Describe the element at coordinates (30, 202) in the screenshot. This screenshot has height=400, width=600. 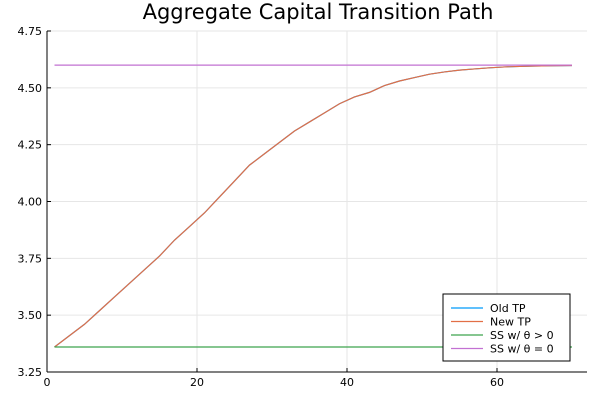
I see `y-tick-label: 4.00` at that location.